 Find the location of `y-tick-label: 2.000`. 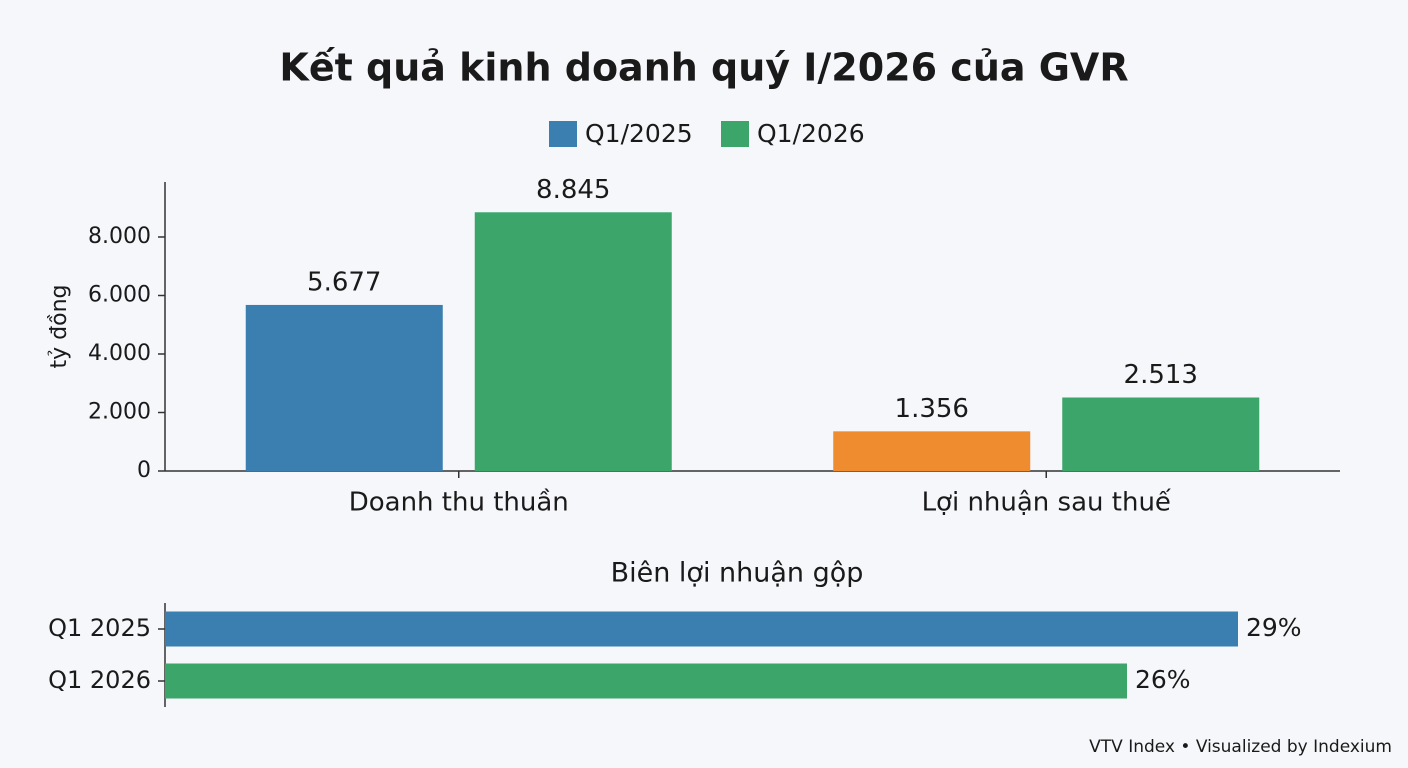

y-tick-label: 2.000 is located at coordinates (119, 411).